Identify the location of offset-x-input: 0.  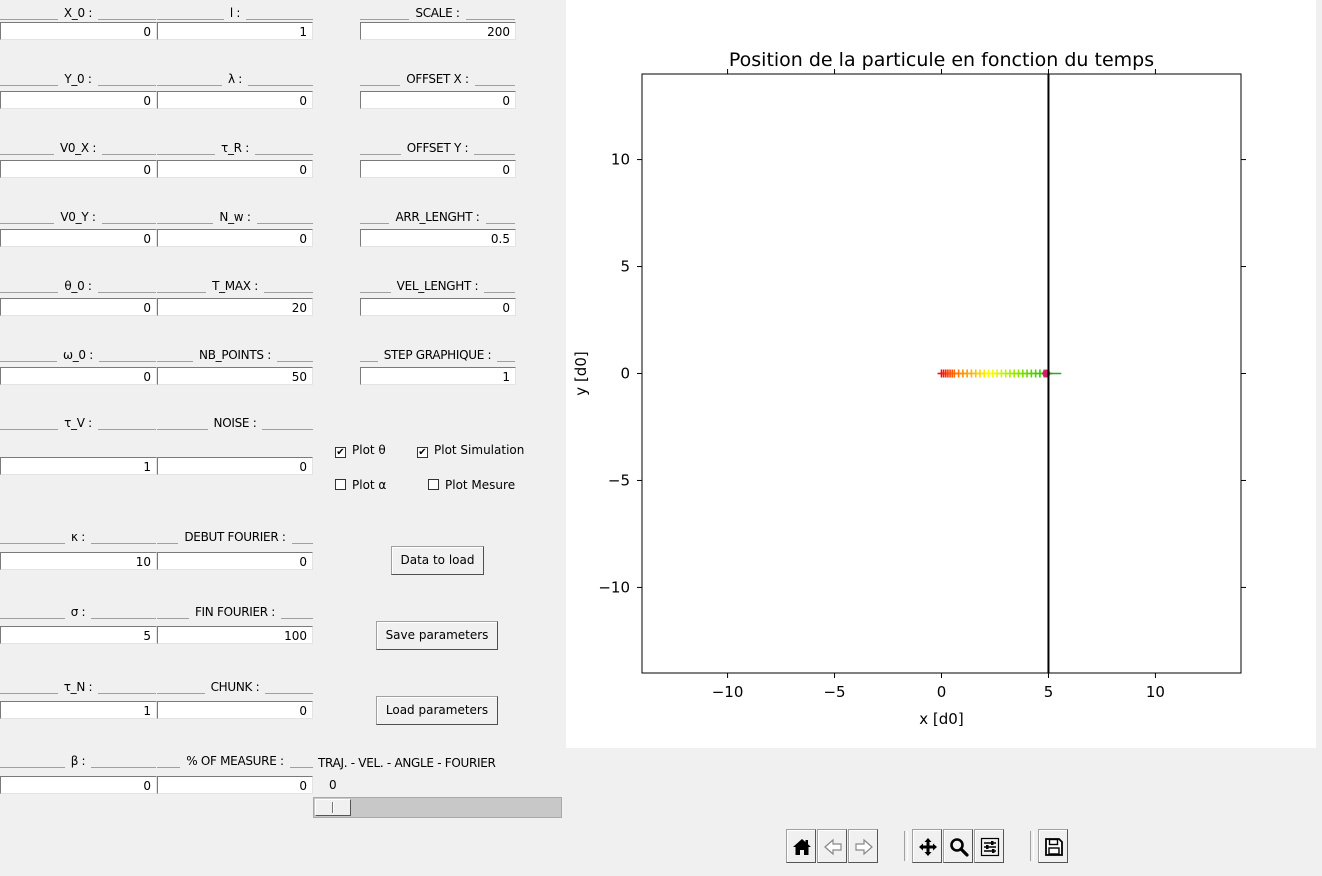
(438, 100).